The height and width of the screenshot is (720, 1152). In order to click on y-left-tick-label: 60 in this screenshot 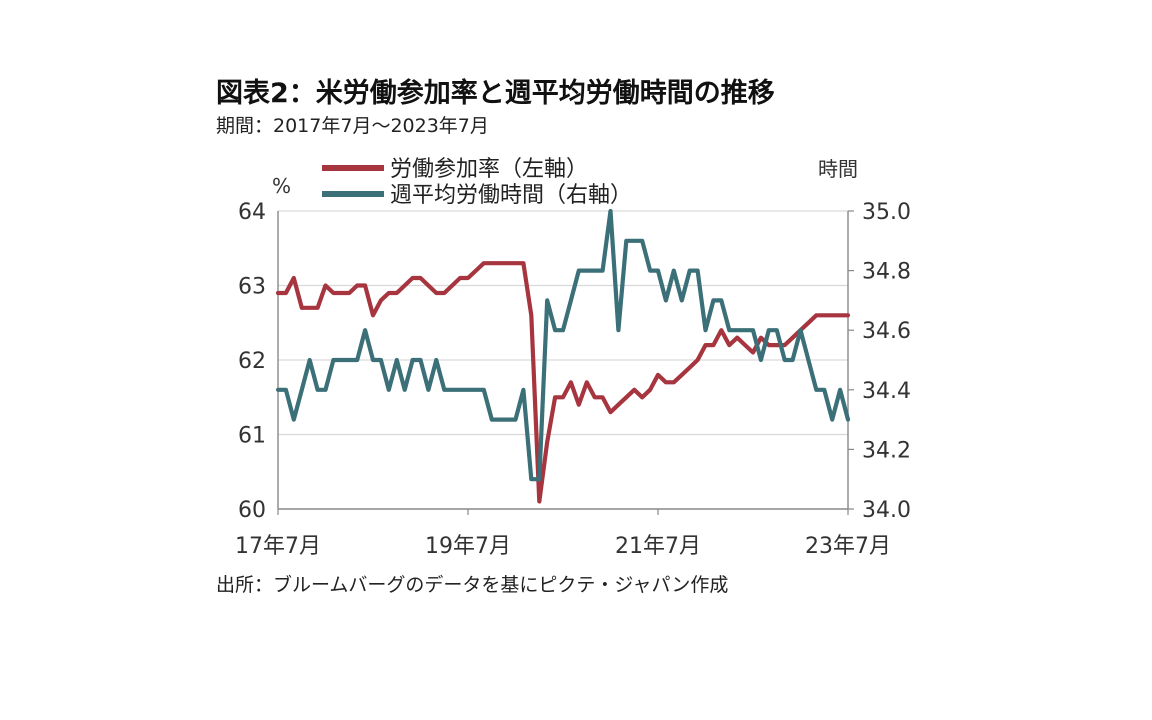, I will do `click(252, 510)`.